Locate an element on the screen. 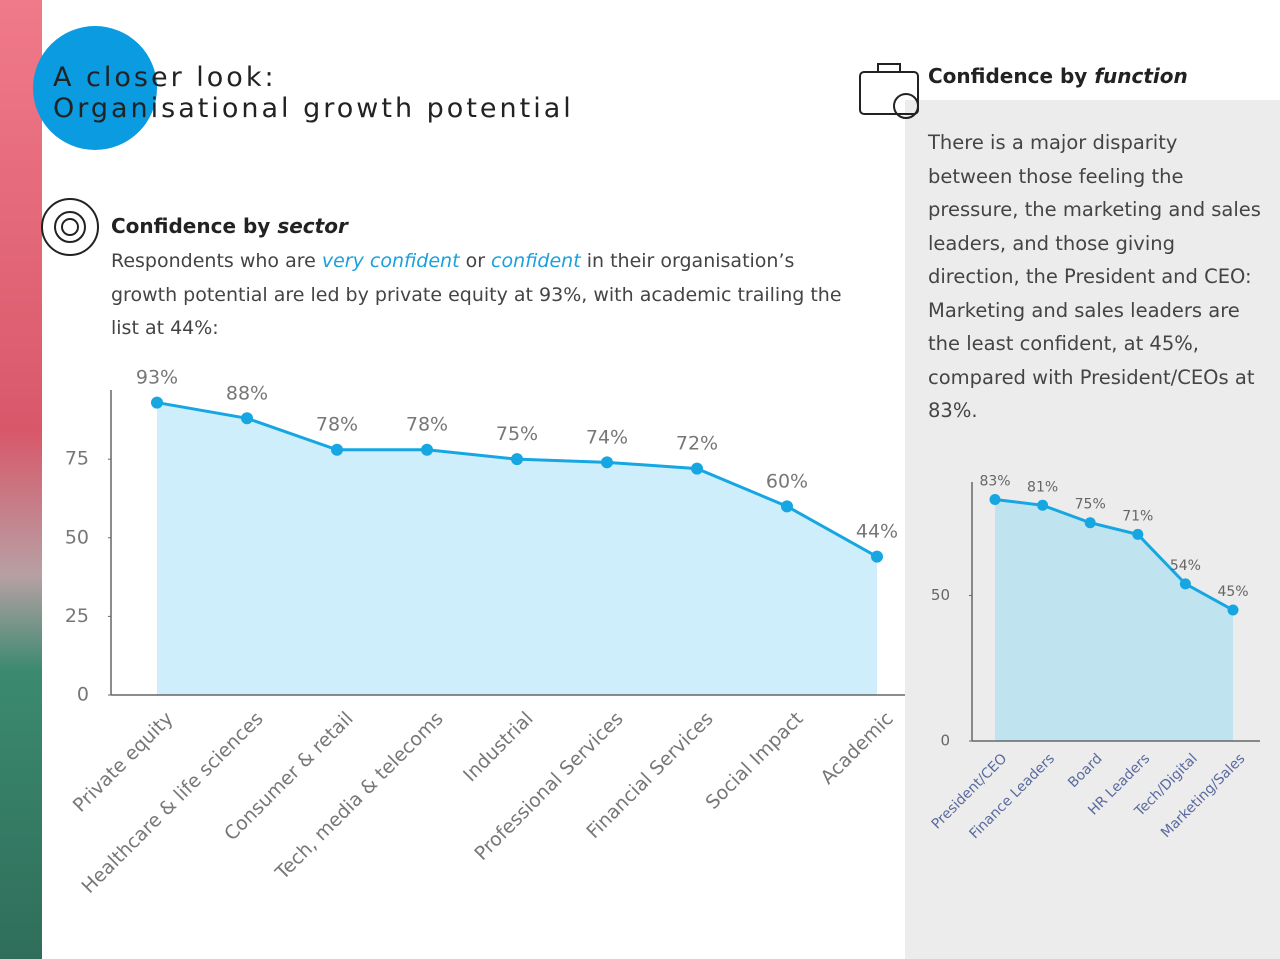  value-label: 81% is located at coordinates (1042, 487).